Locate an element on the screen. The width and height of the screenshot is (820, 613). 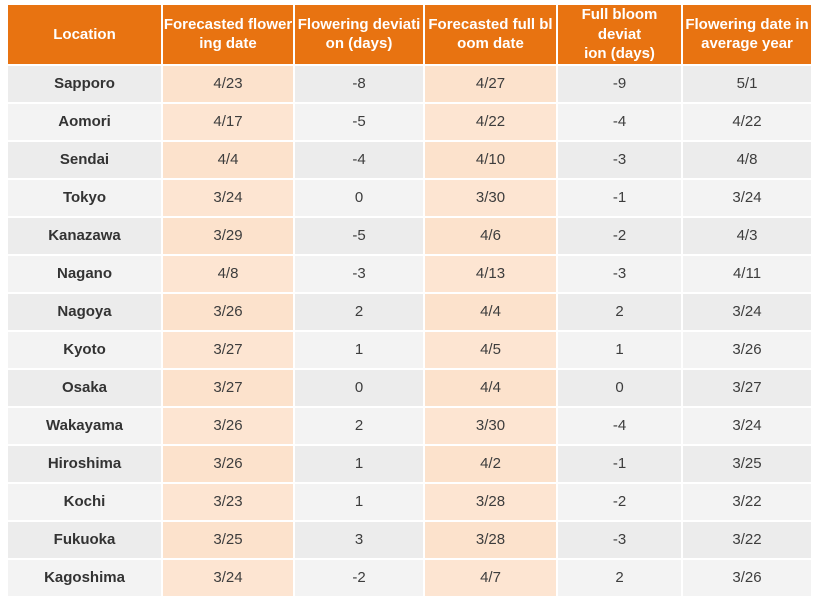
table-row: Osaka 3/27 0 4/4 0 3/27 is located at coordinates (409, 387).